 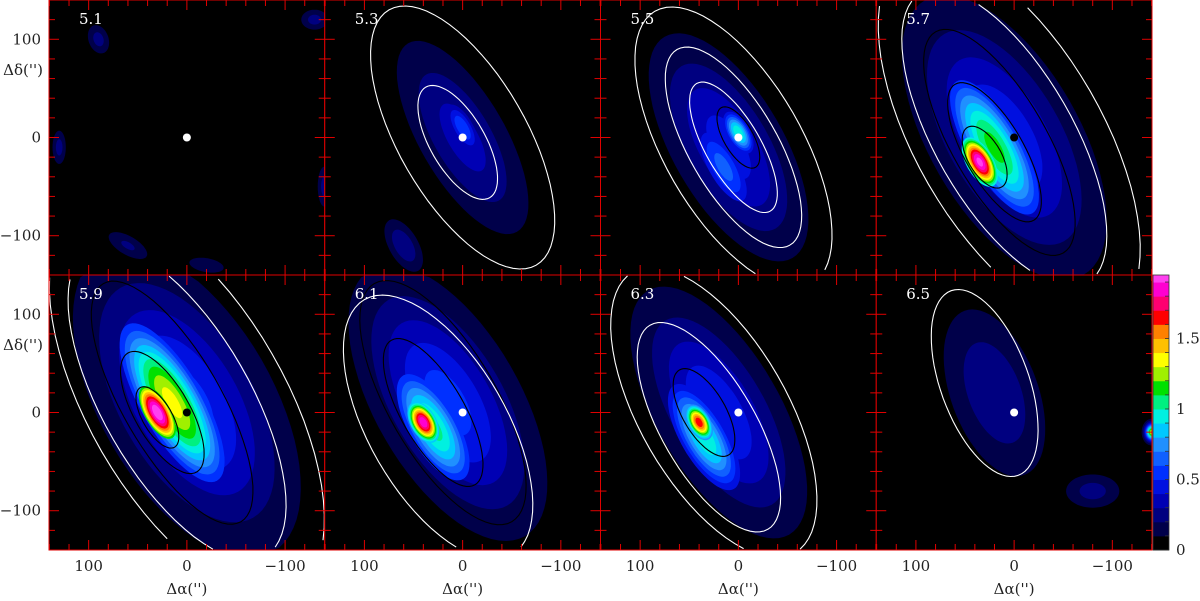 What do you see at coordinates (367, 19) in the screenshot?
I see `velocity-label: 5.3` at bounding box center [367, 19].